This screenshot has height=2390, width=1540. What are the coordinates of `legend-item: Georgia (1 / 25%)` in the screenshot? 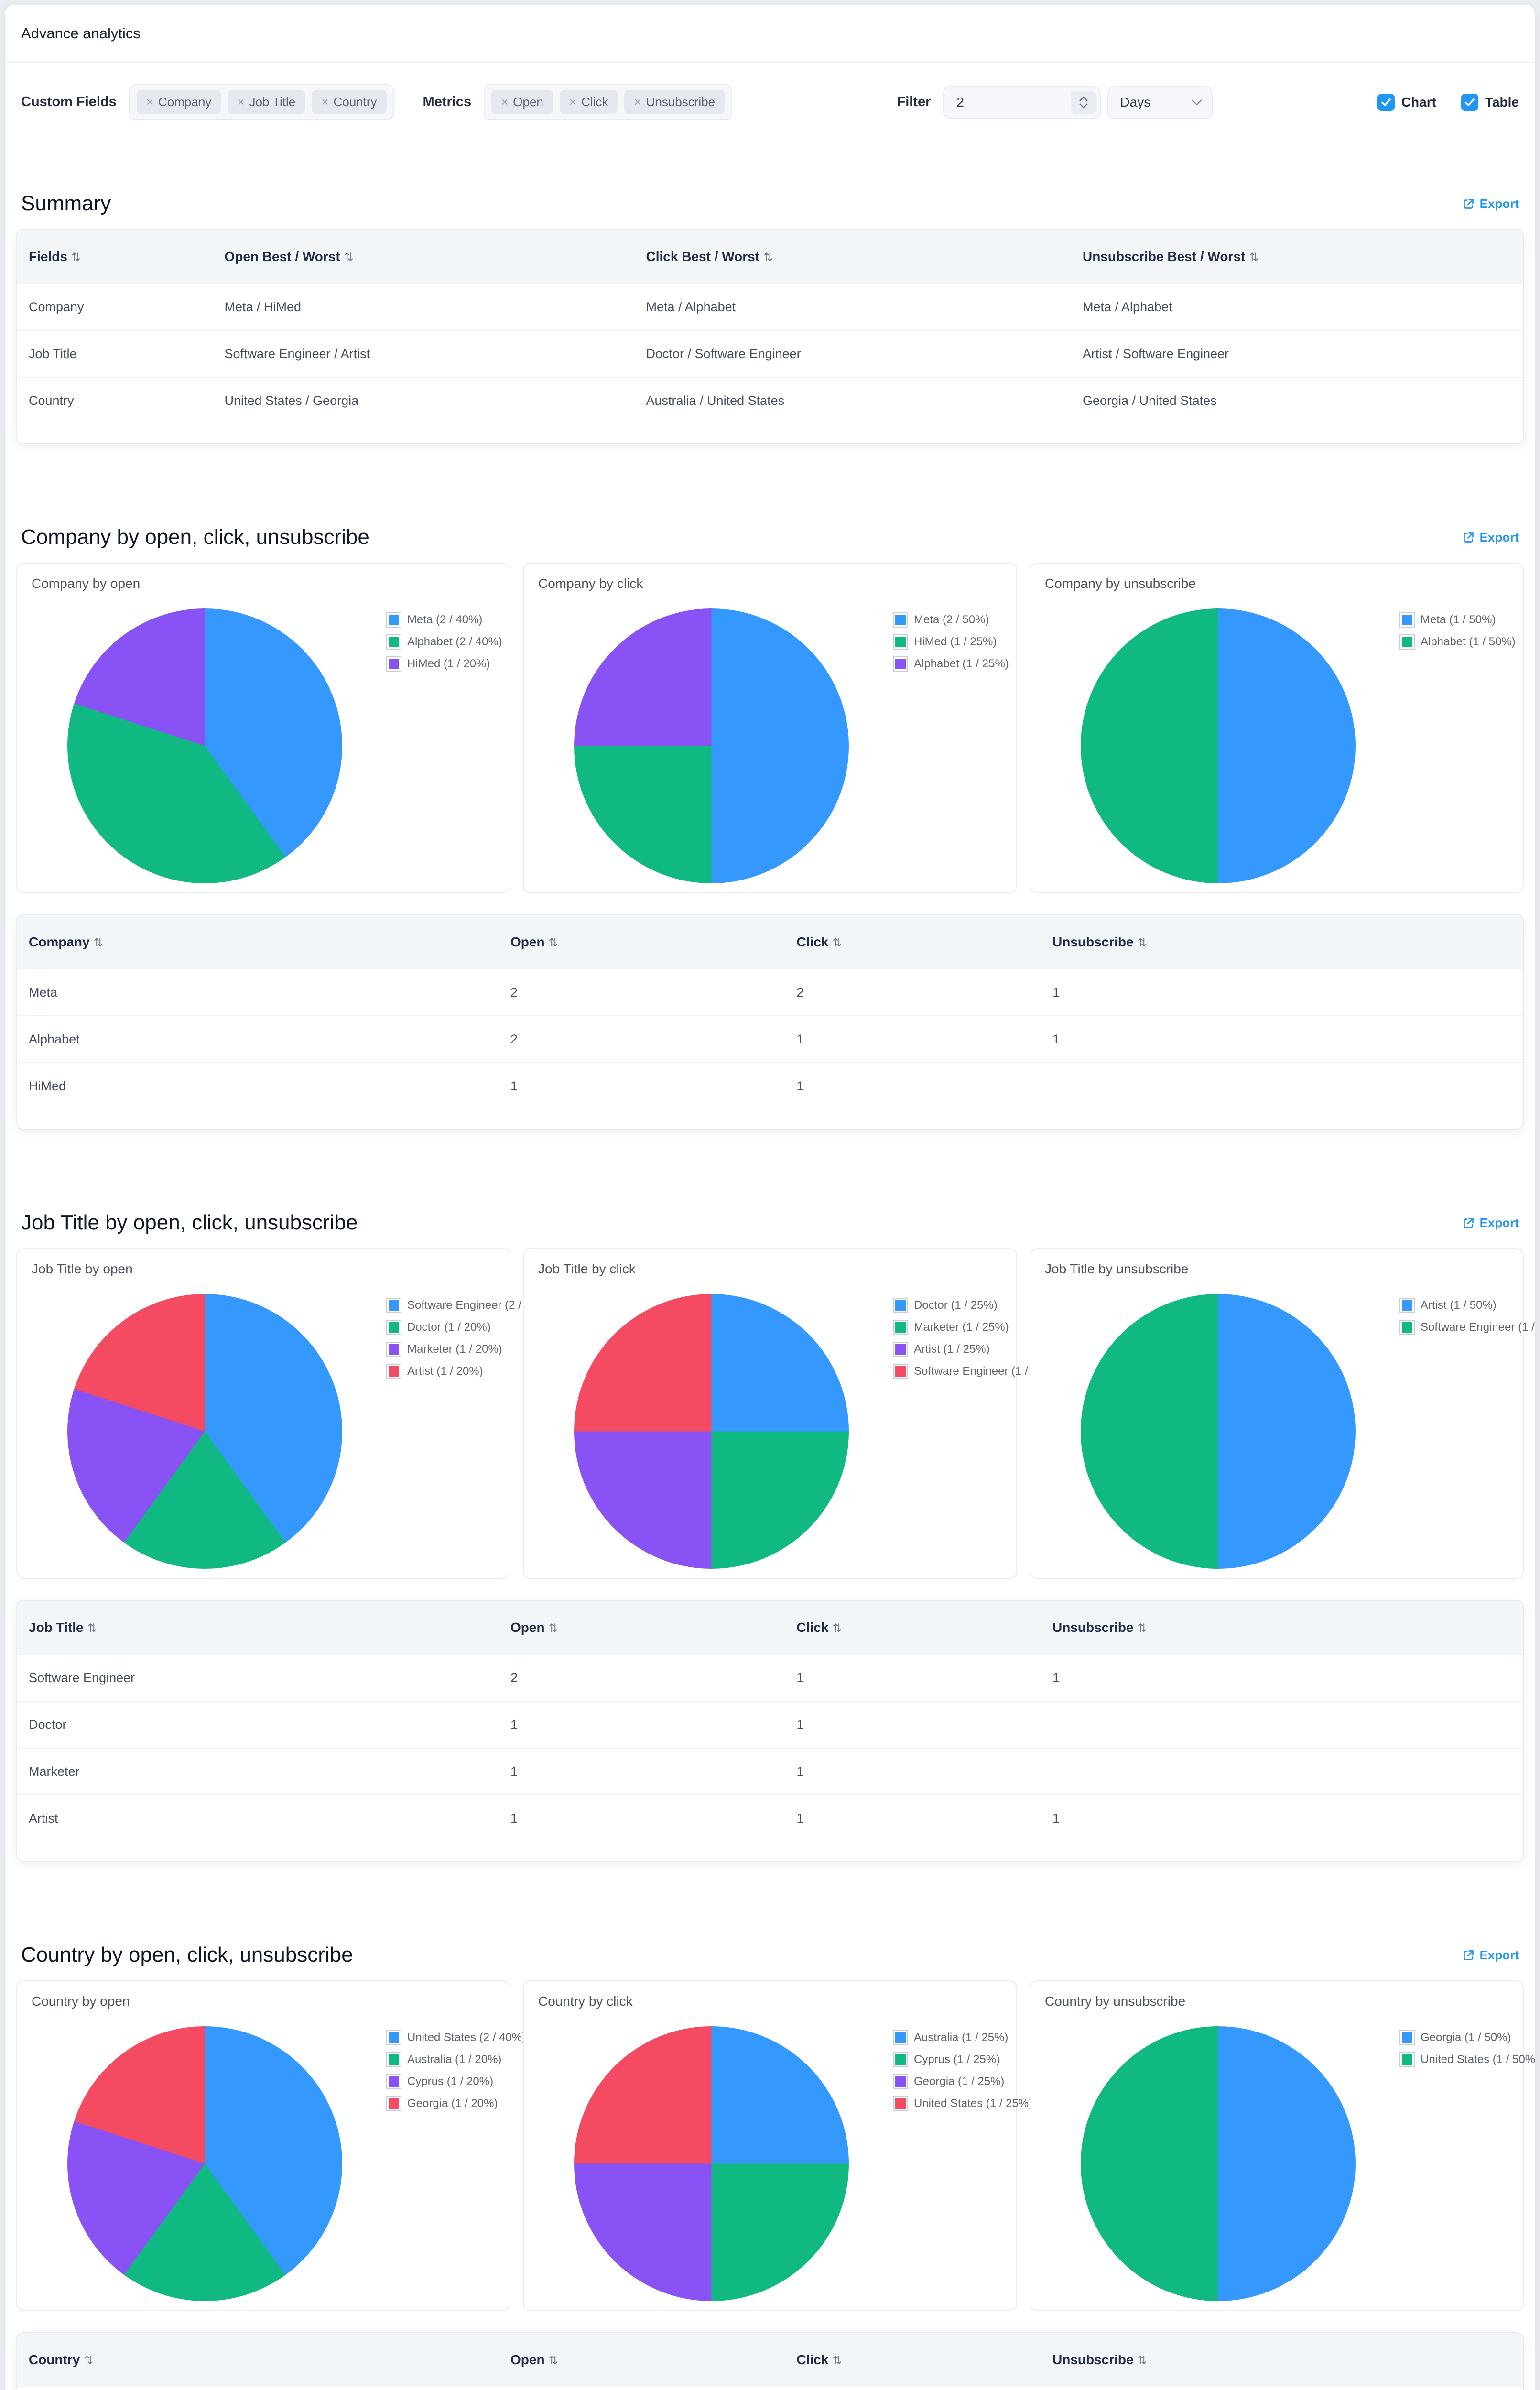 It's located at (963, 2081).